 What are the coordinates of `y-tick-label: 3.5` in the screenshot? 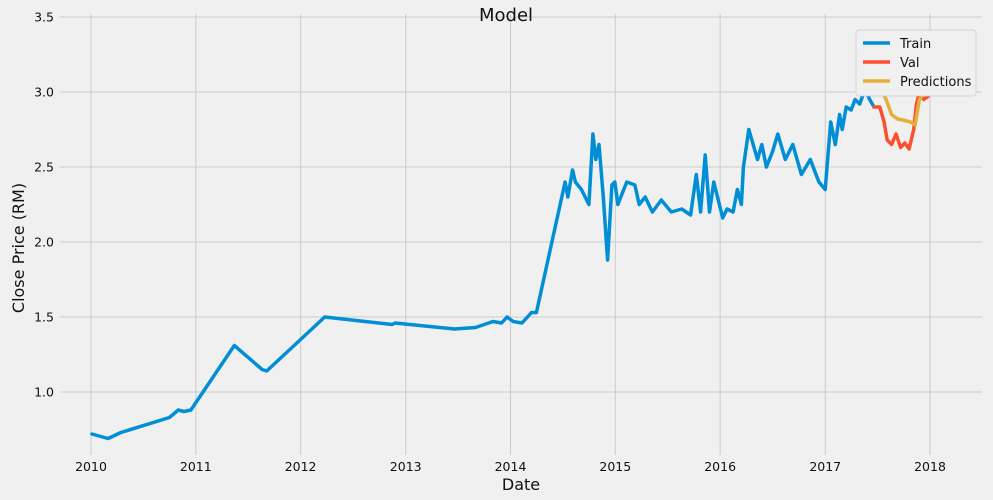 It's located at (44, 17).